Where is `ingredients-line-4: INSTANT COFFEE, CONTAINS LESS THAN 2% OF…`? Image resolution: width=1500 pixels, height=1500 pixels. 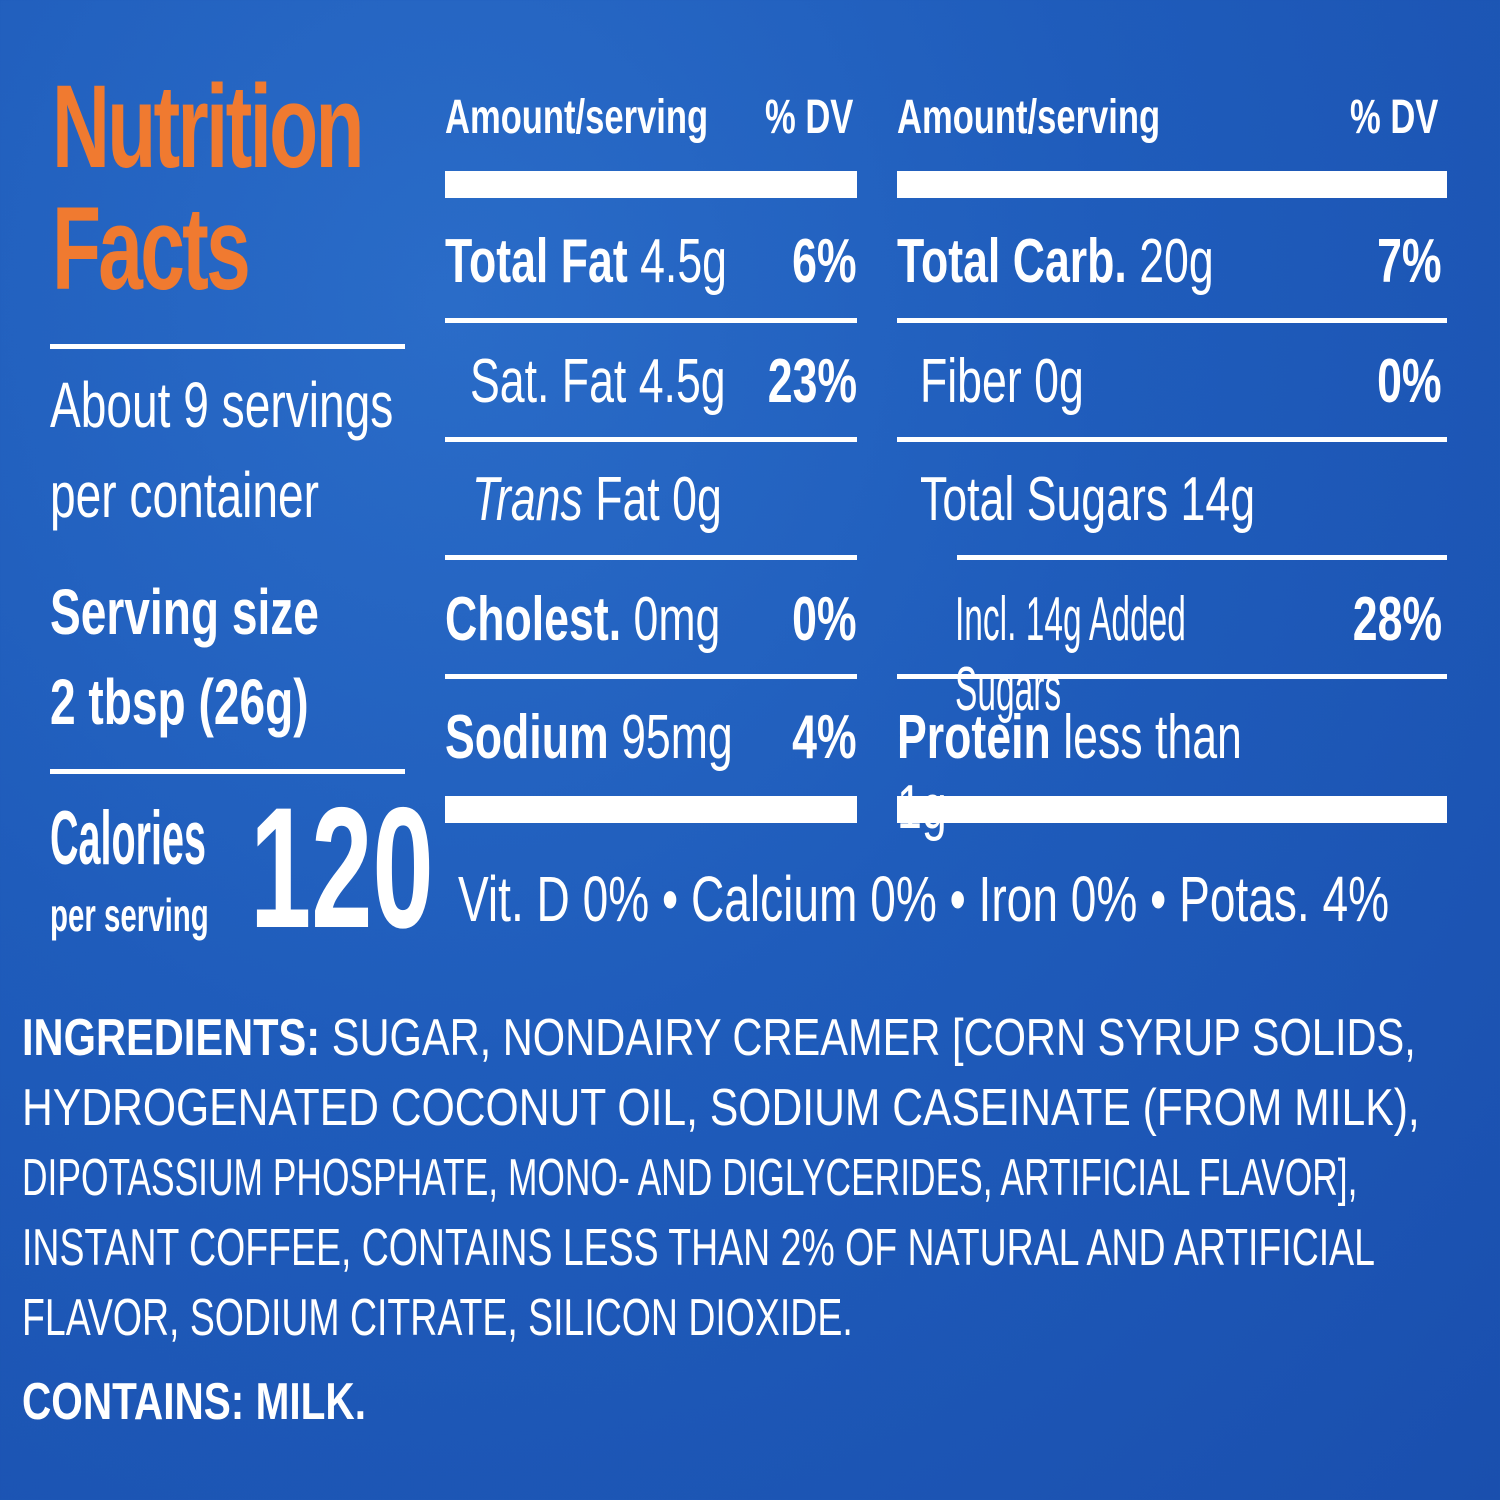
ingredients-line-4: INSTANT COFFEE, CONTAINS LESS THAN 2% OF… is located at coordinates (698, 1248).